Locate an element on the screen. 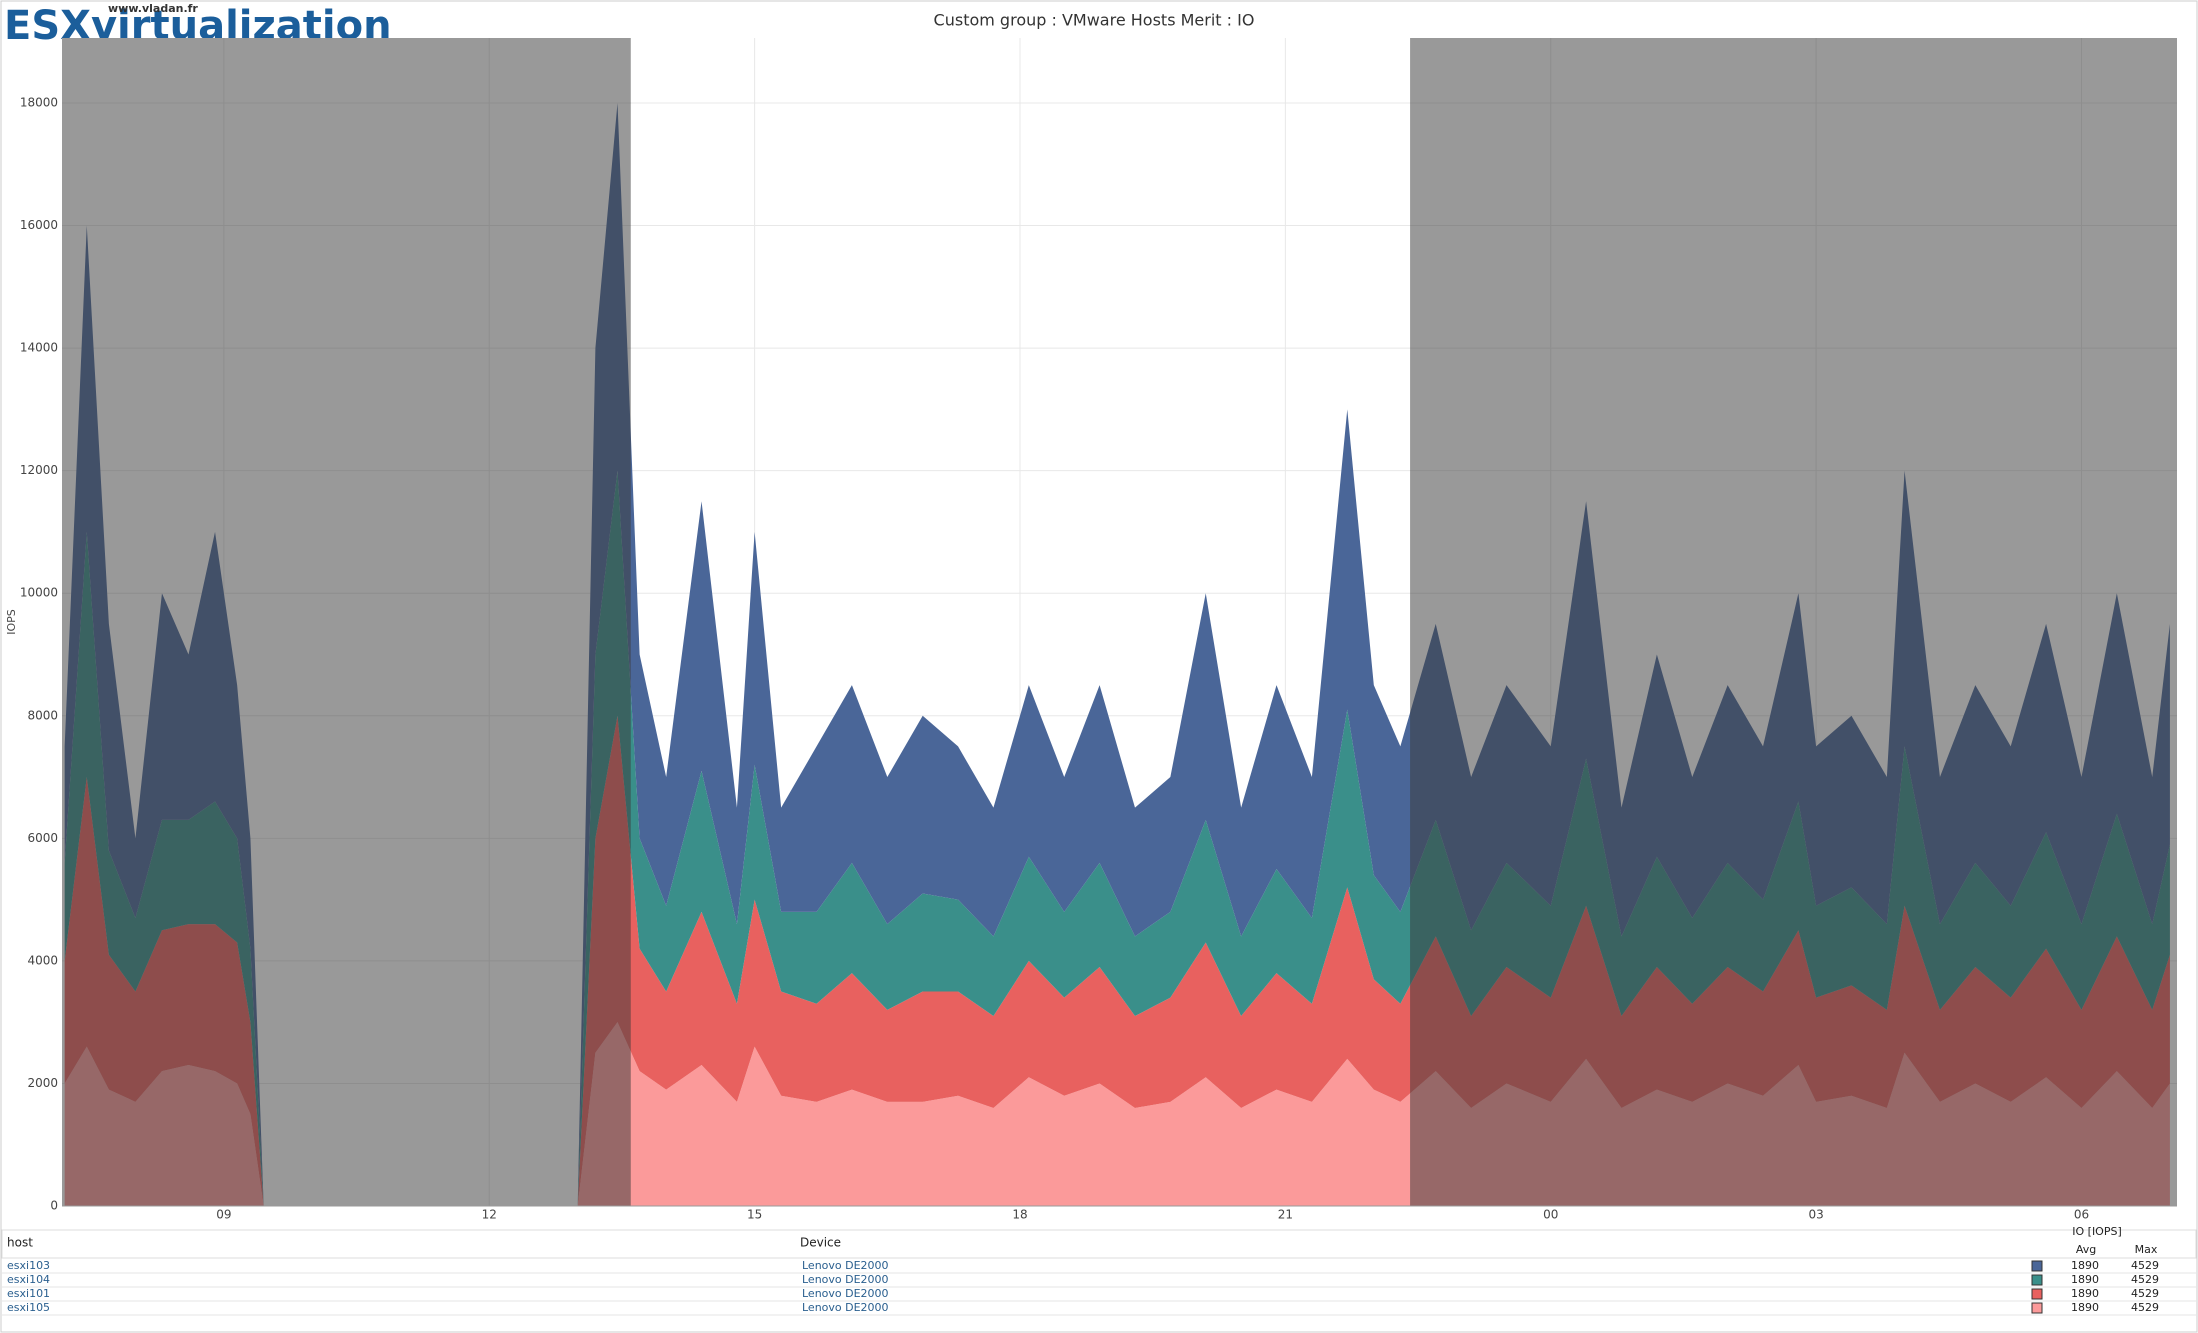 The height and width of the screenshot is (1333, 2198). stat-header: Avg is located at coordinates (2086, 1249).